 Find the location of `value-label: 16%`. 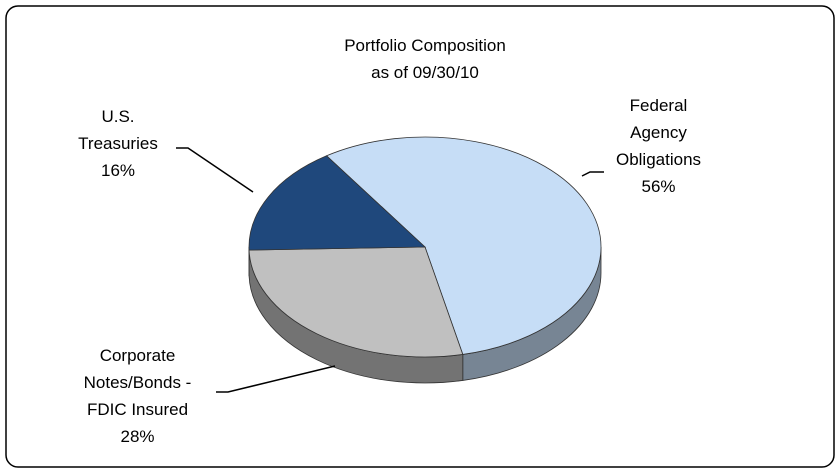

value-label: 16% is located at coordinates (118, 170).